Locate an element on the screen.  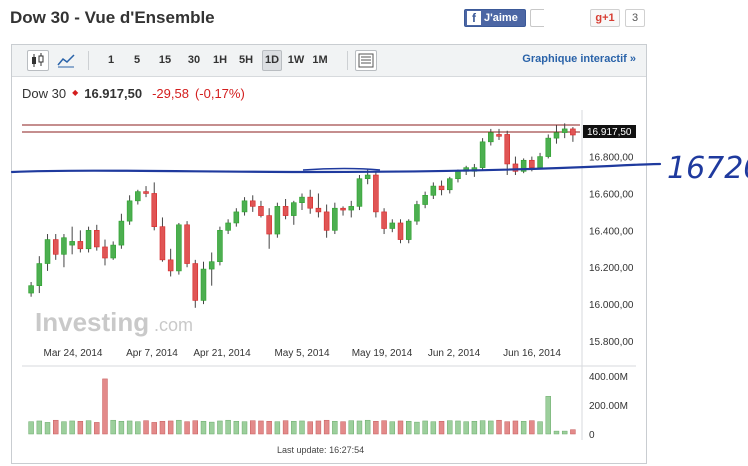
interval-button-1h: 1H is located at coordinates (220, 60).